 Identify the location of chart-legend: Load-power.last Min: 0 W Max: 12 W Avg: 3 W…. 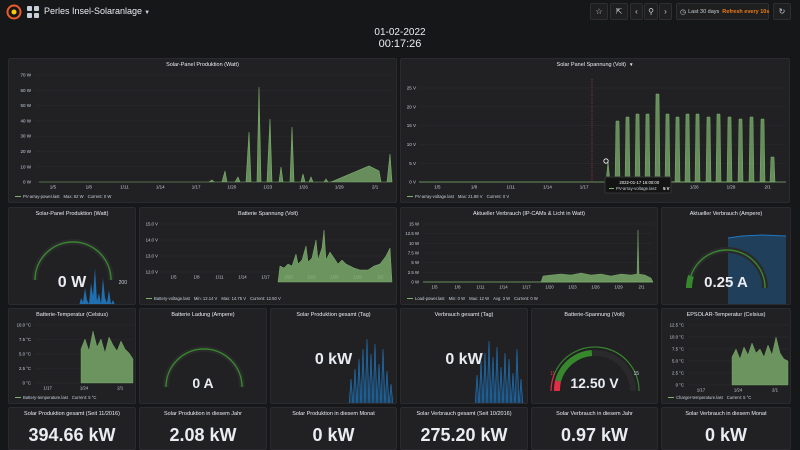
(472, 298).